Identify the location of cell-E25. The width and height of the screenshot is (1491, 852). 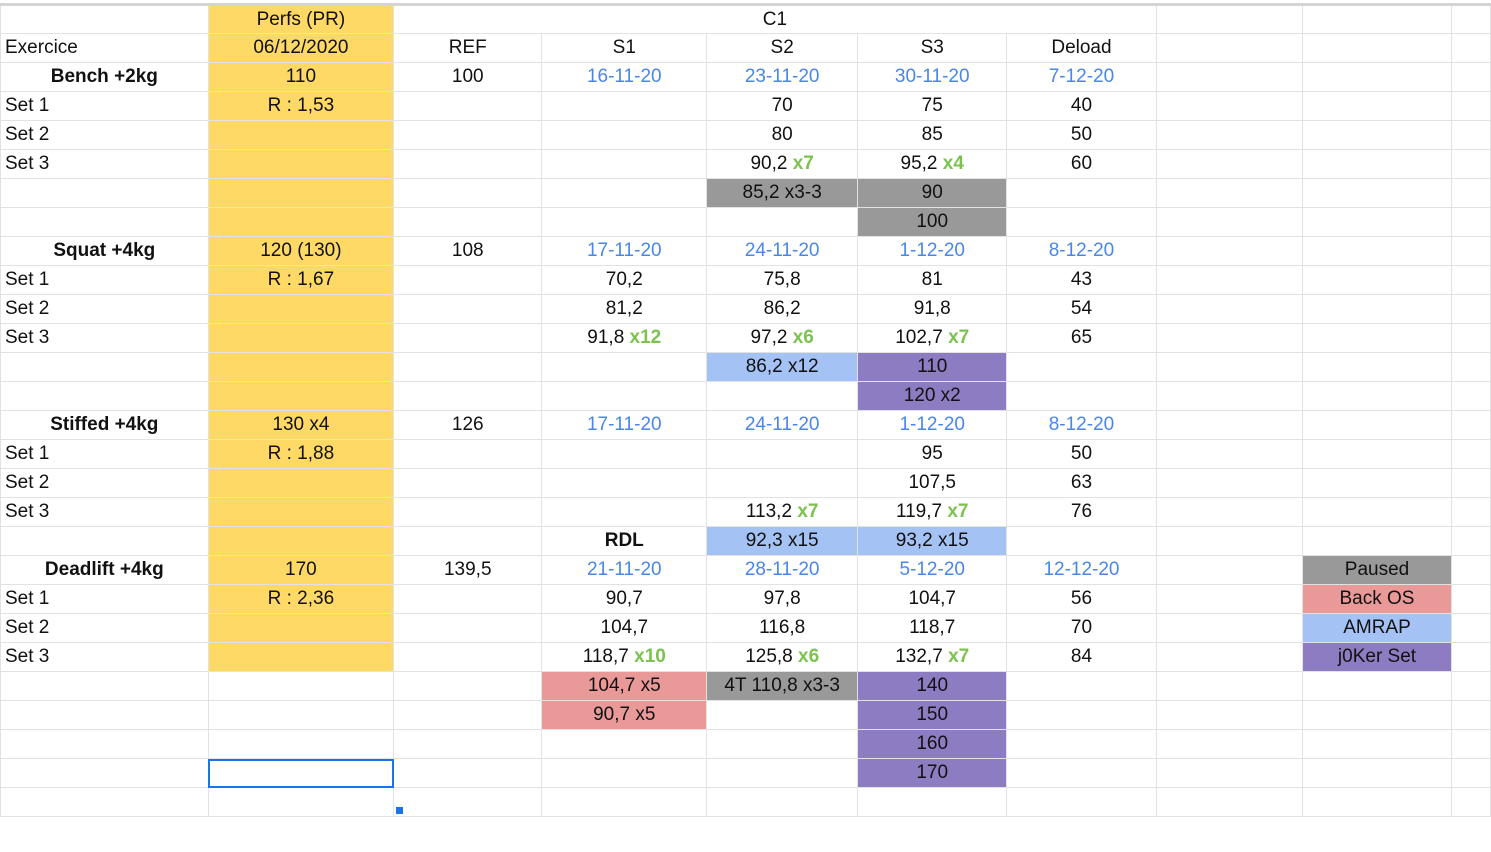
(782, 715).